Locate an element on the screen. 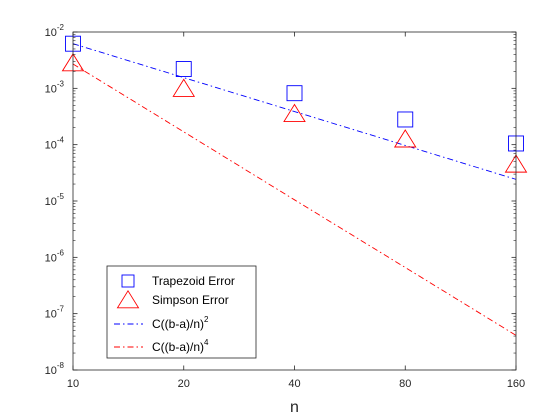  y-tick-exponent: -3 is located at coordinates (61, 83).